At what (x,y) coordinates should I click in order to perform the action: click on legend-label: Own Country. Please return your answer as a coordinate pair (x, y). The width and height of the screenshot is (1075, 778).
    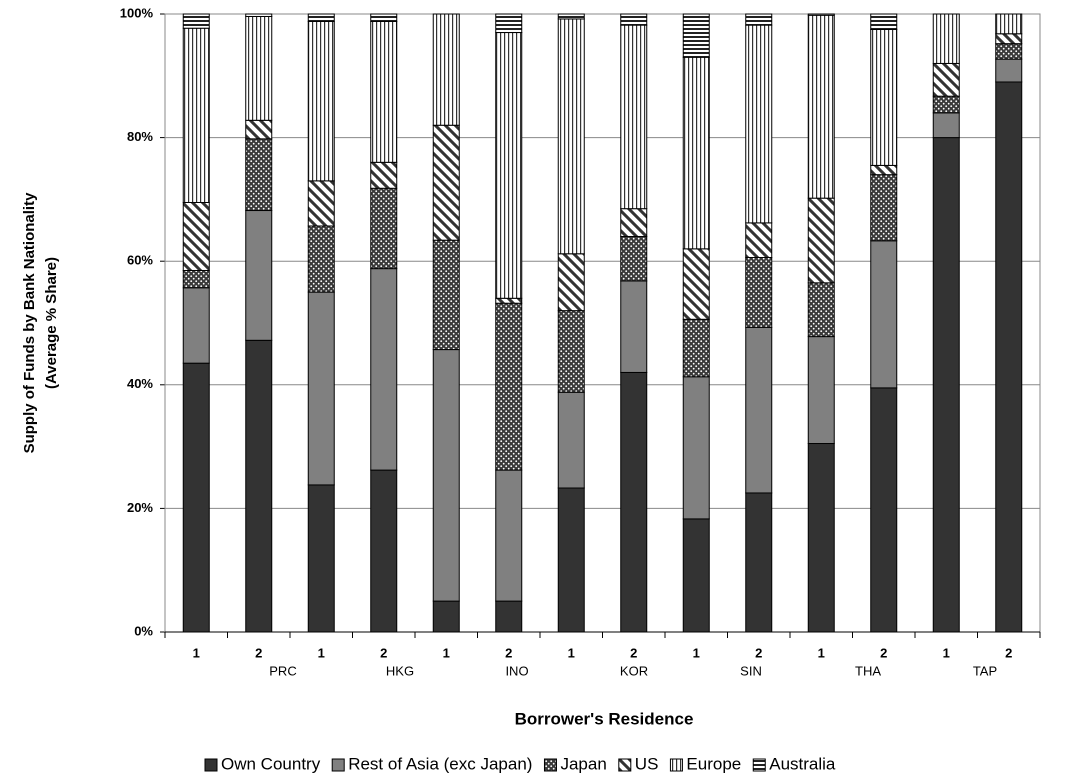
    Looking at the image, I should click on (271, 763).